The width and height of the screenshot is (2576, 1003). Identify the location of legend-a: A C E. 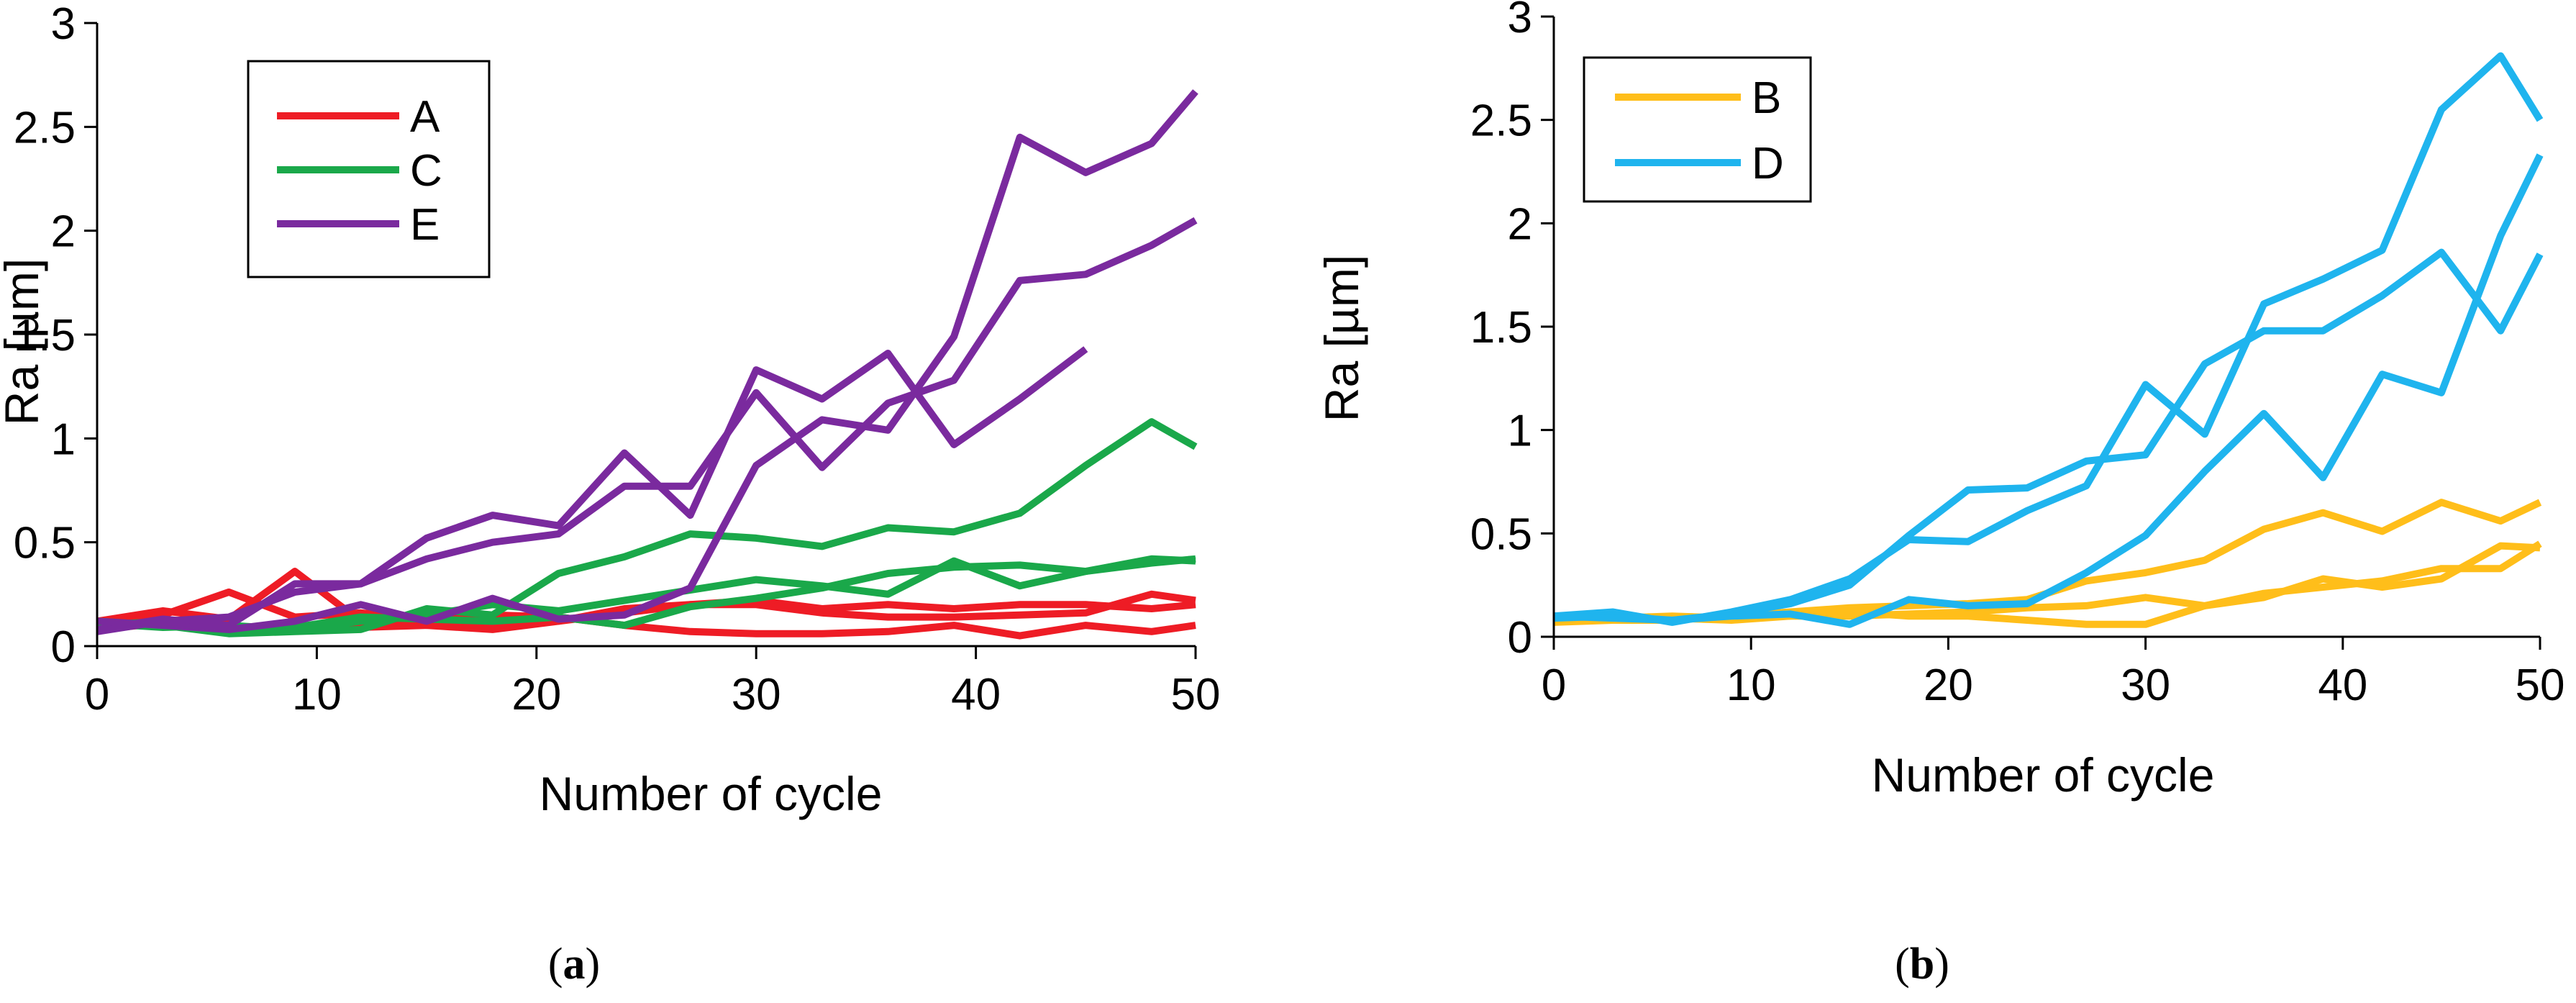
(369, 169).